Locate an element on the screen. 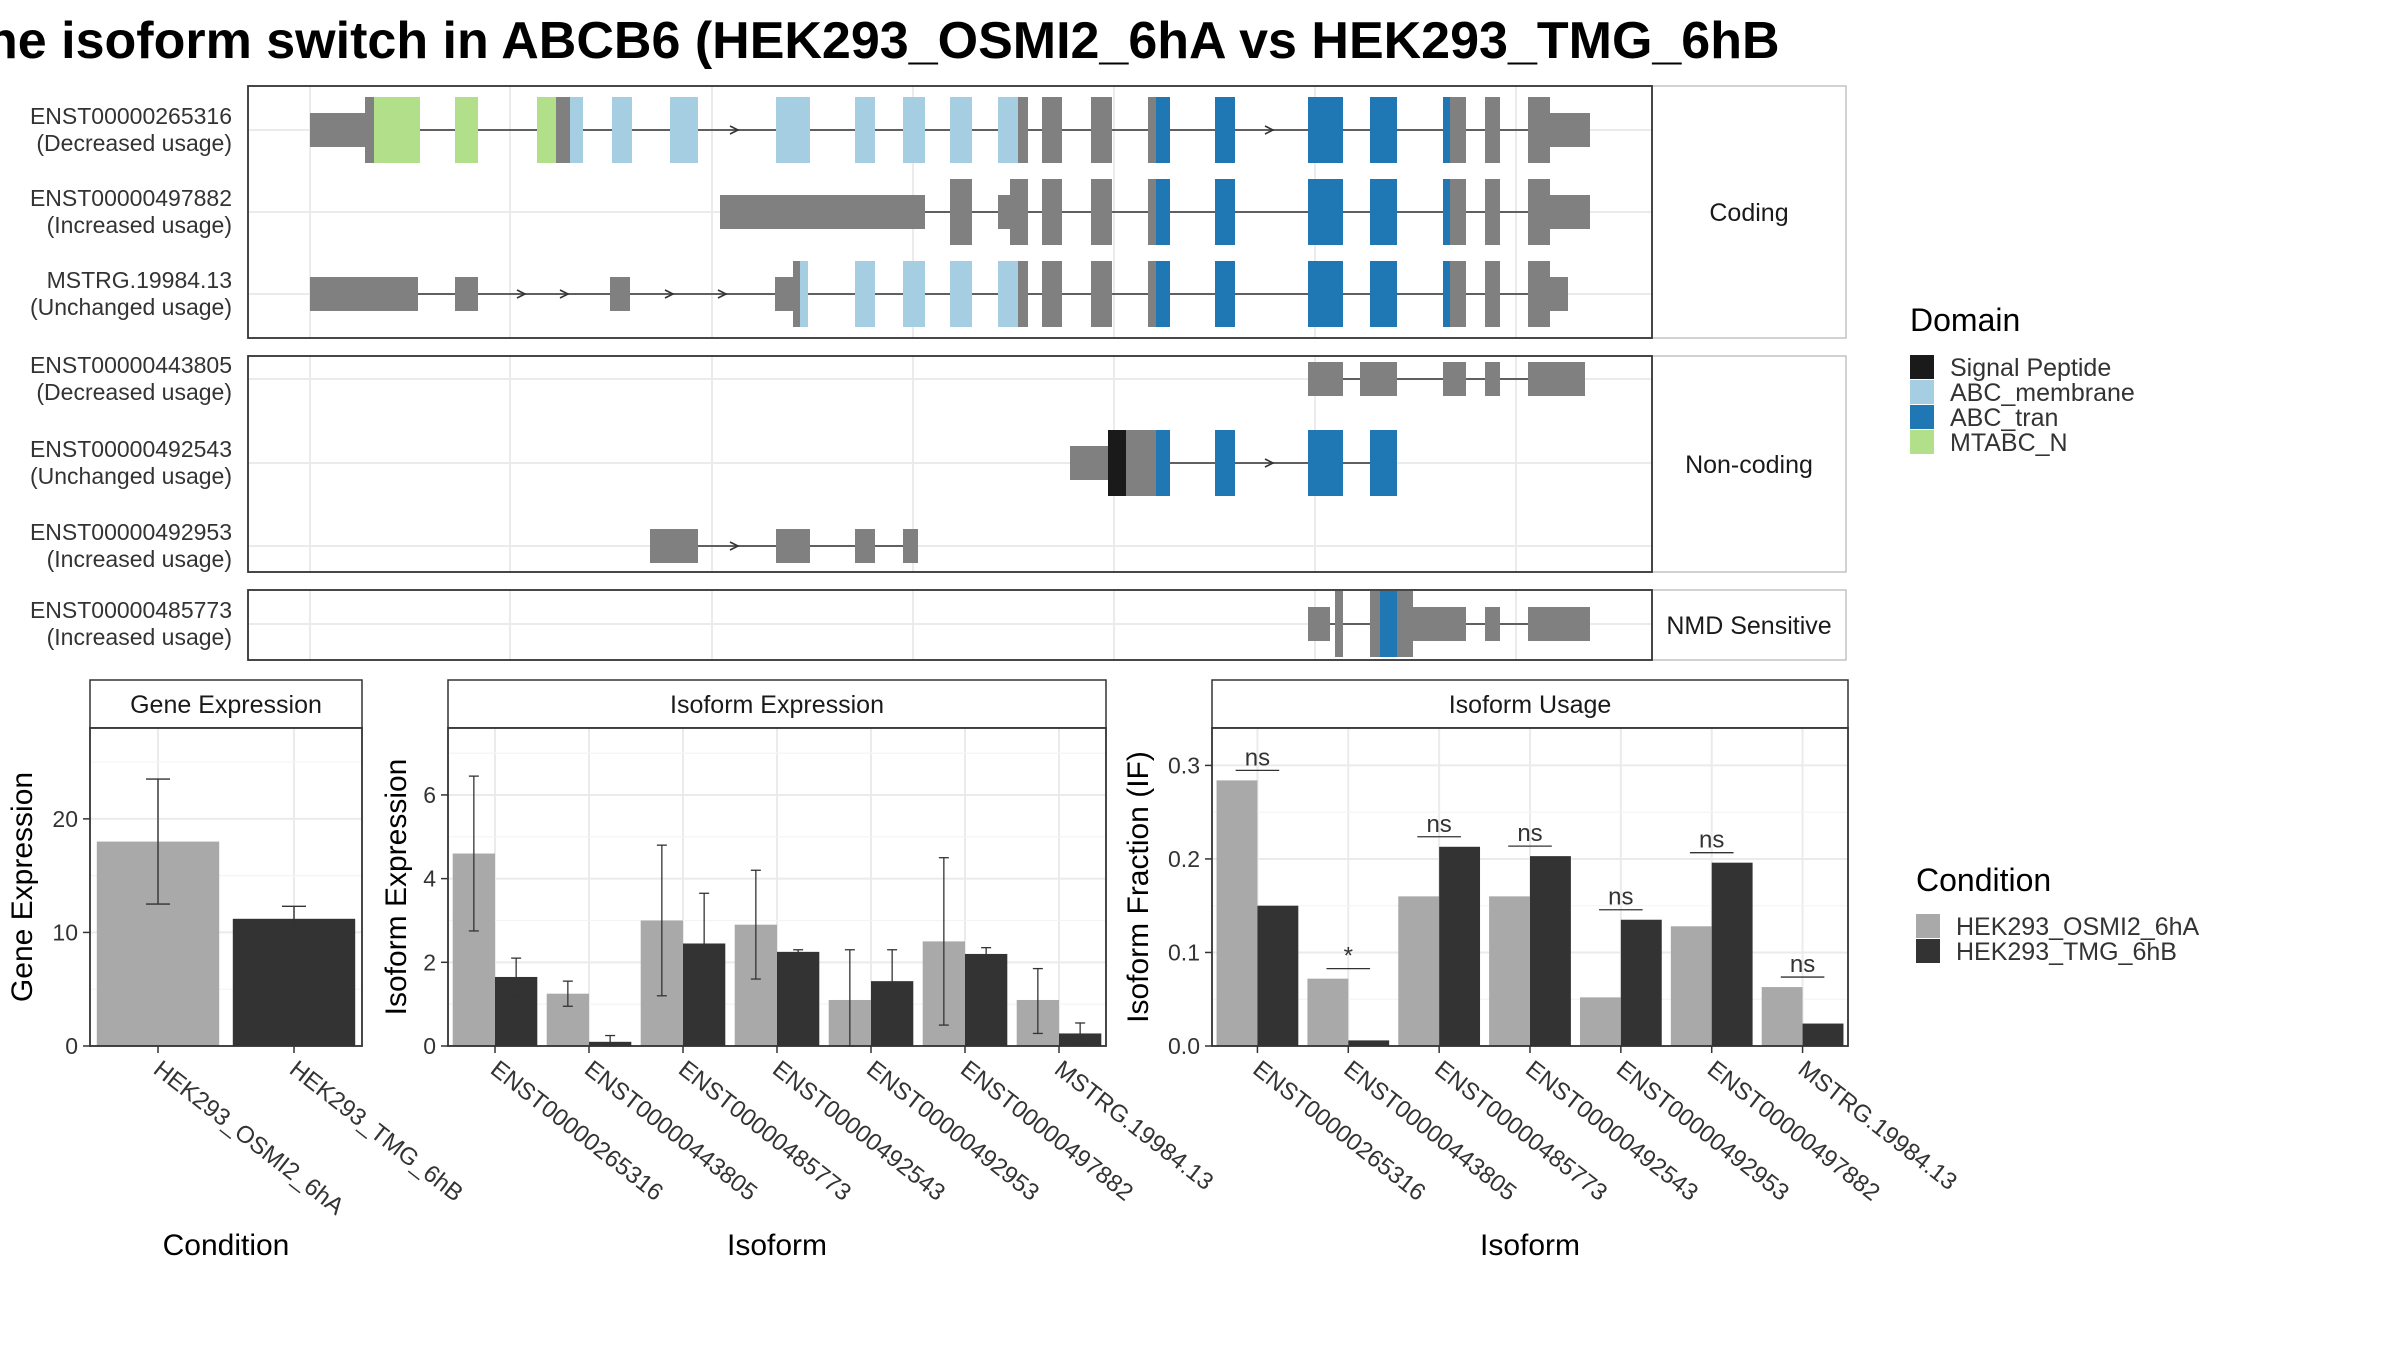 The width and height of the screenshot is (2400, 1350). x-tick-label: ENST00000265316 is located at coordinates (1339, 1130).